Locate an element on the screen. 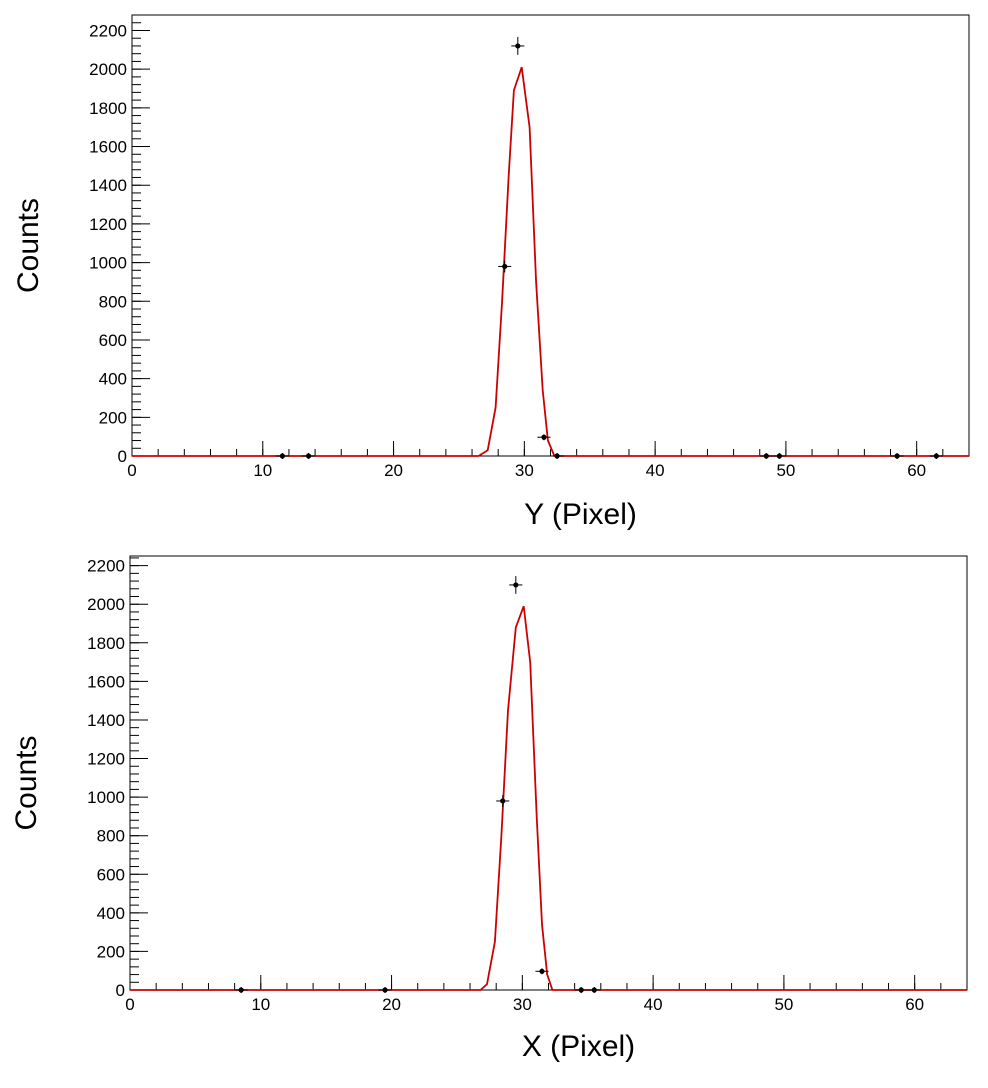  x-axis-label: X (Pixel) is located at coordinates (578, 1046).